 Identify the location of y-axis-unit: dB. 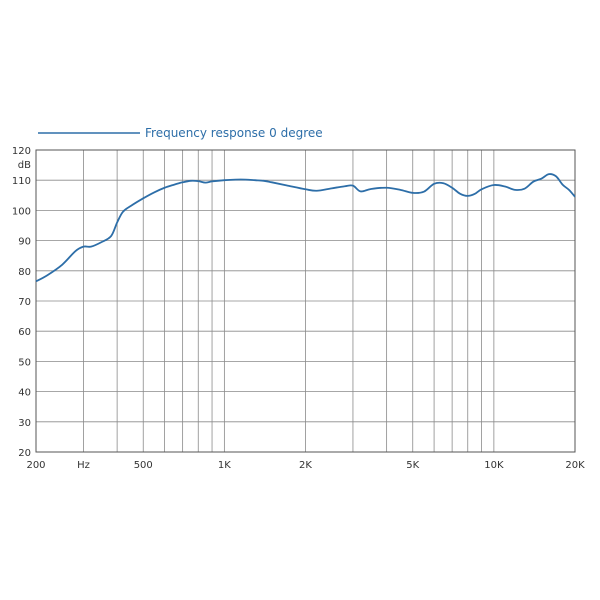
(24, 165).